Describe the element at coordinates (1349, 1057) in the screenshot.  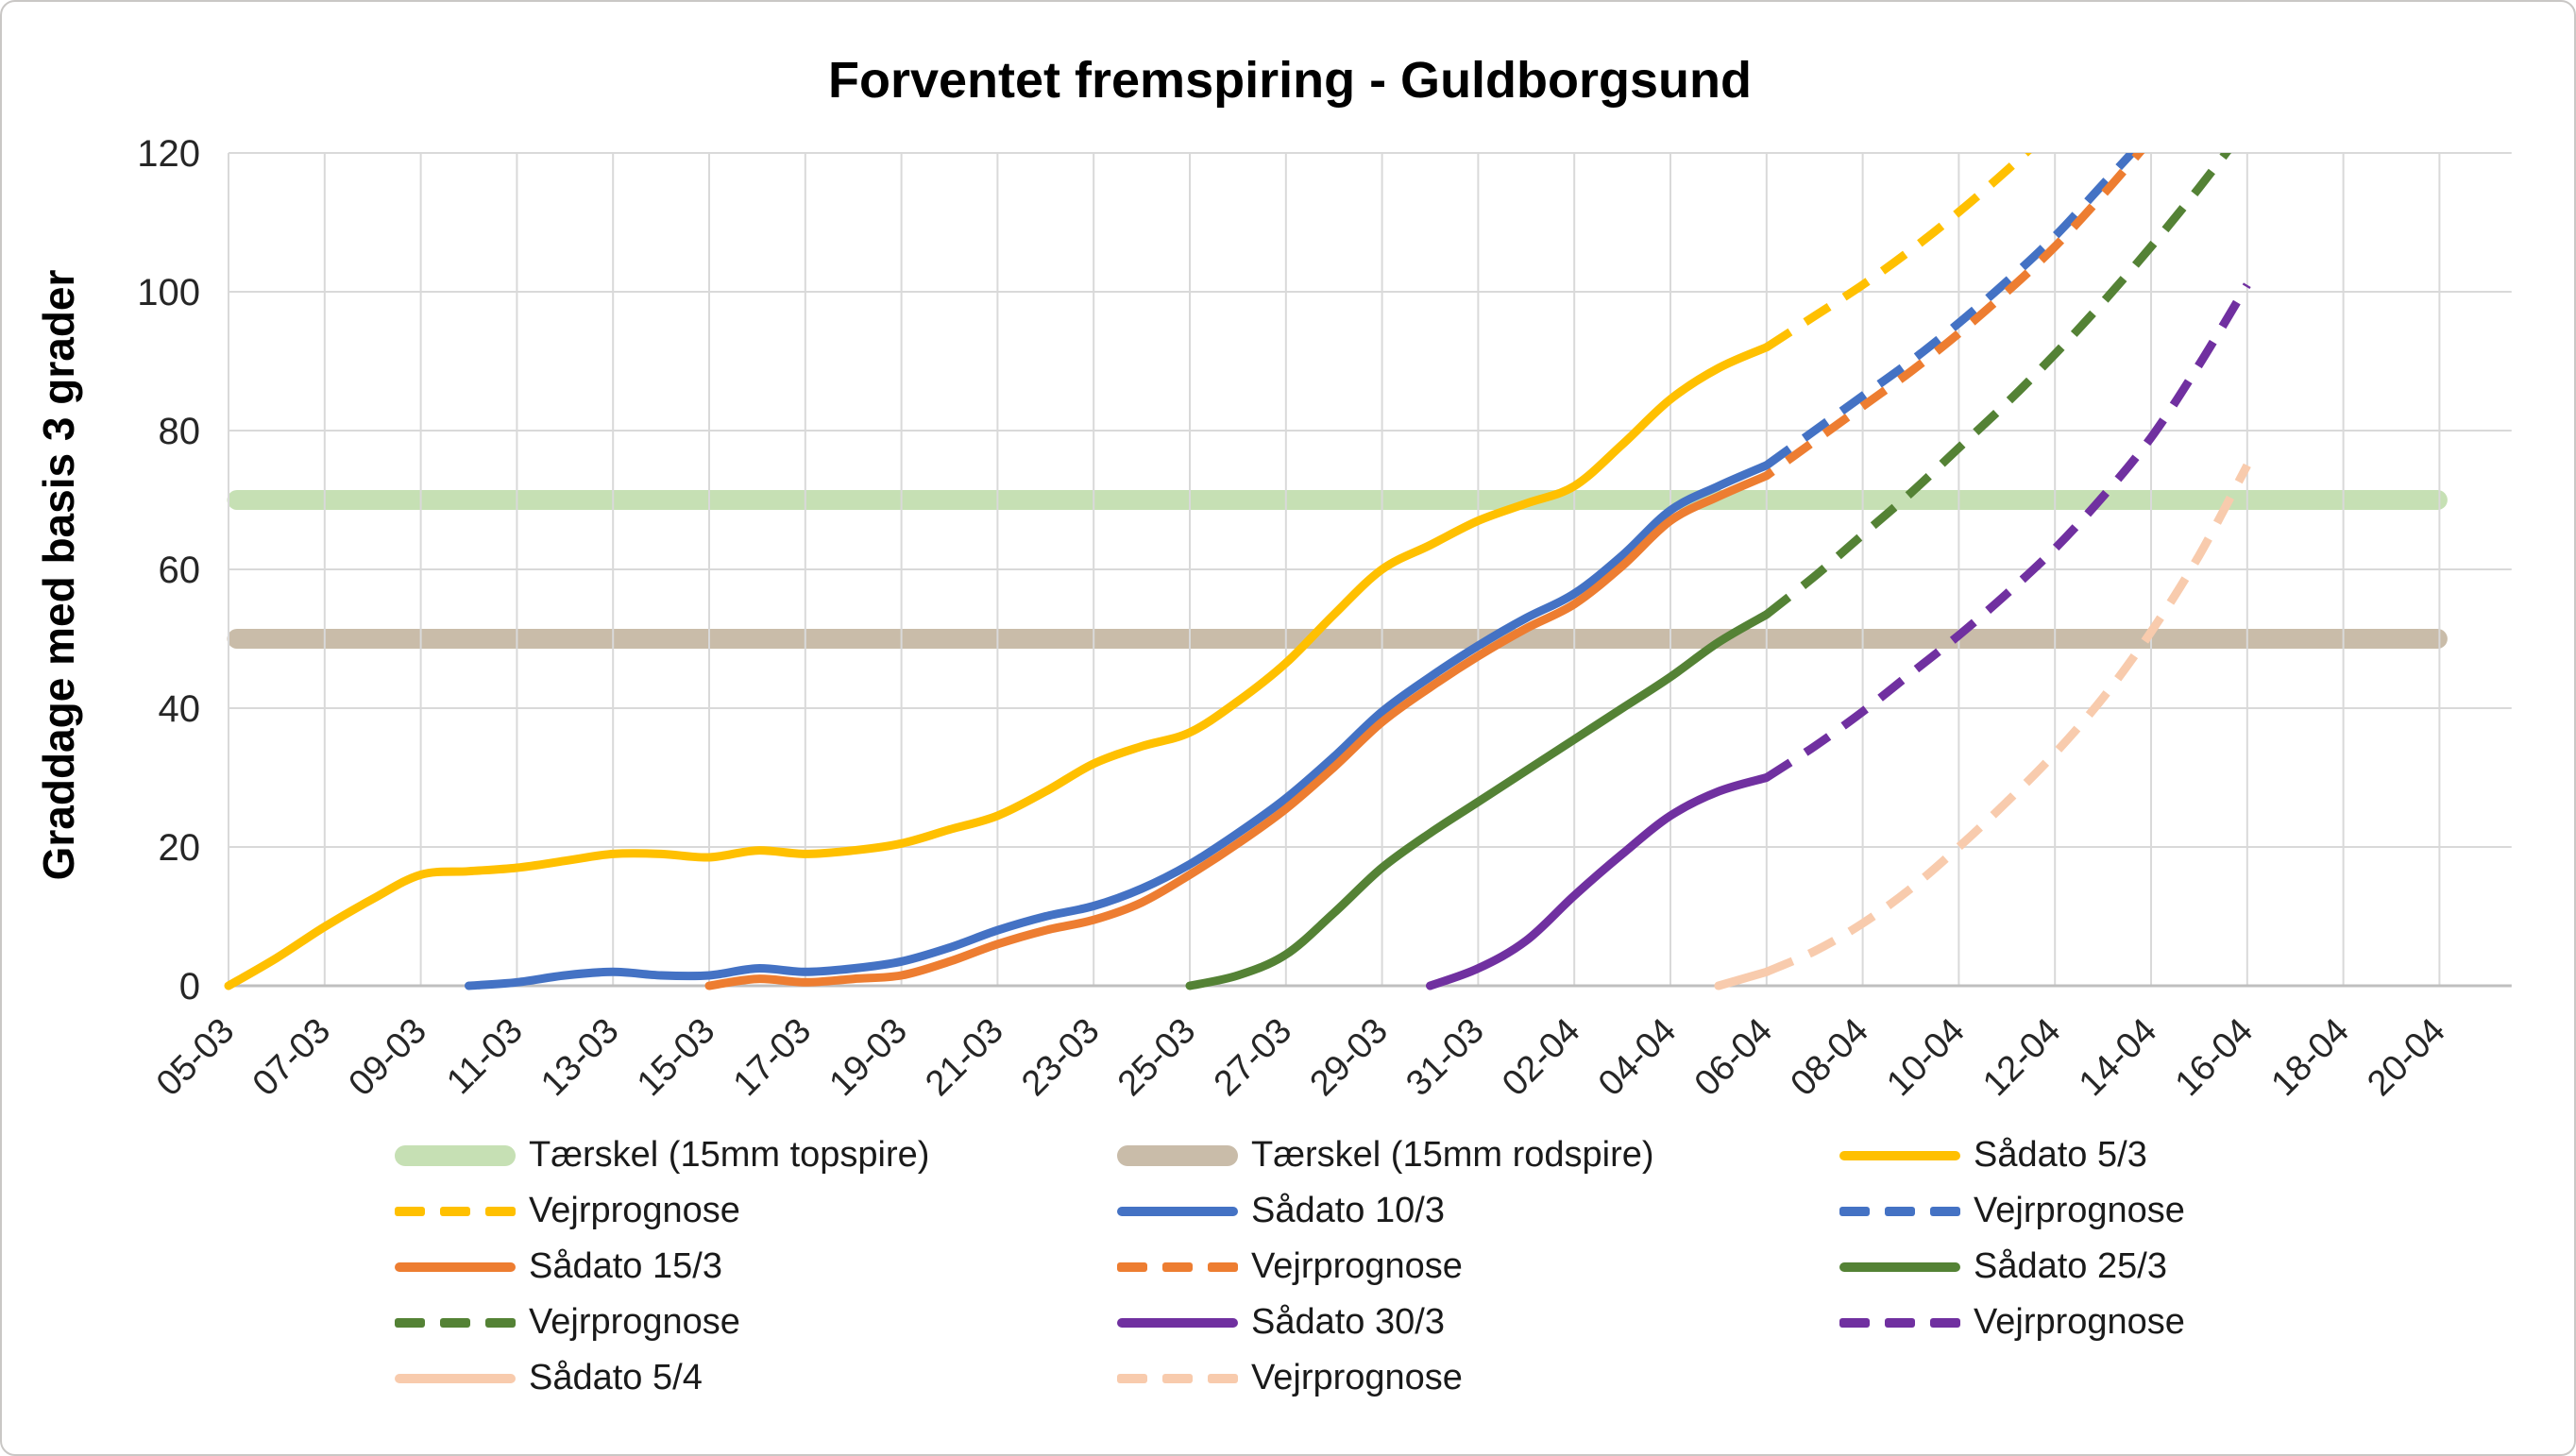
I see `x-tick-label: 29-03` at that location.